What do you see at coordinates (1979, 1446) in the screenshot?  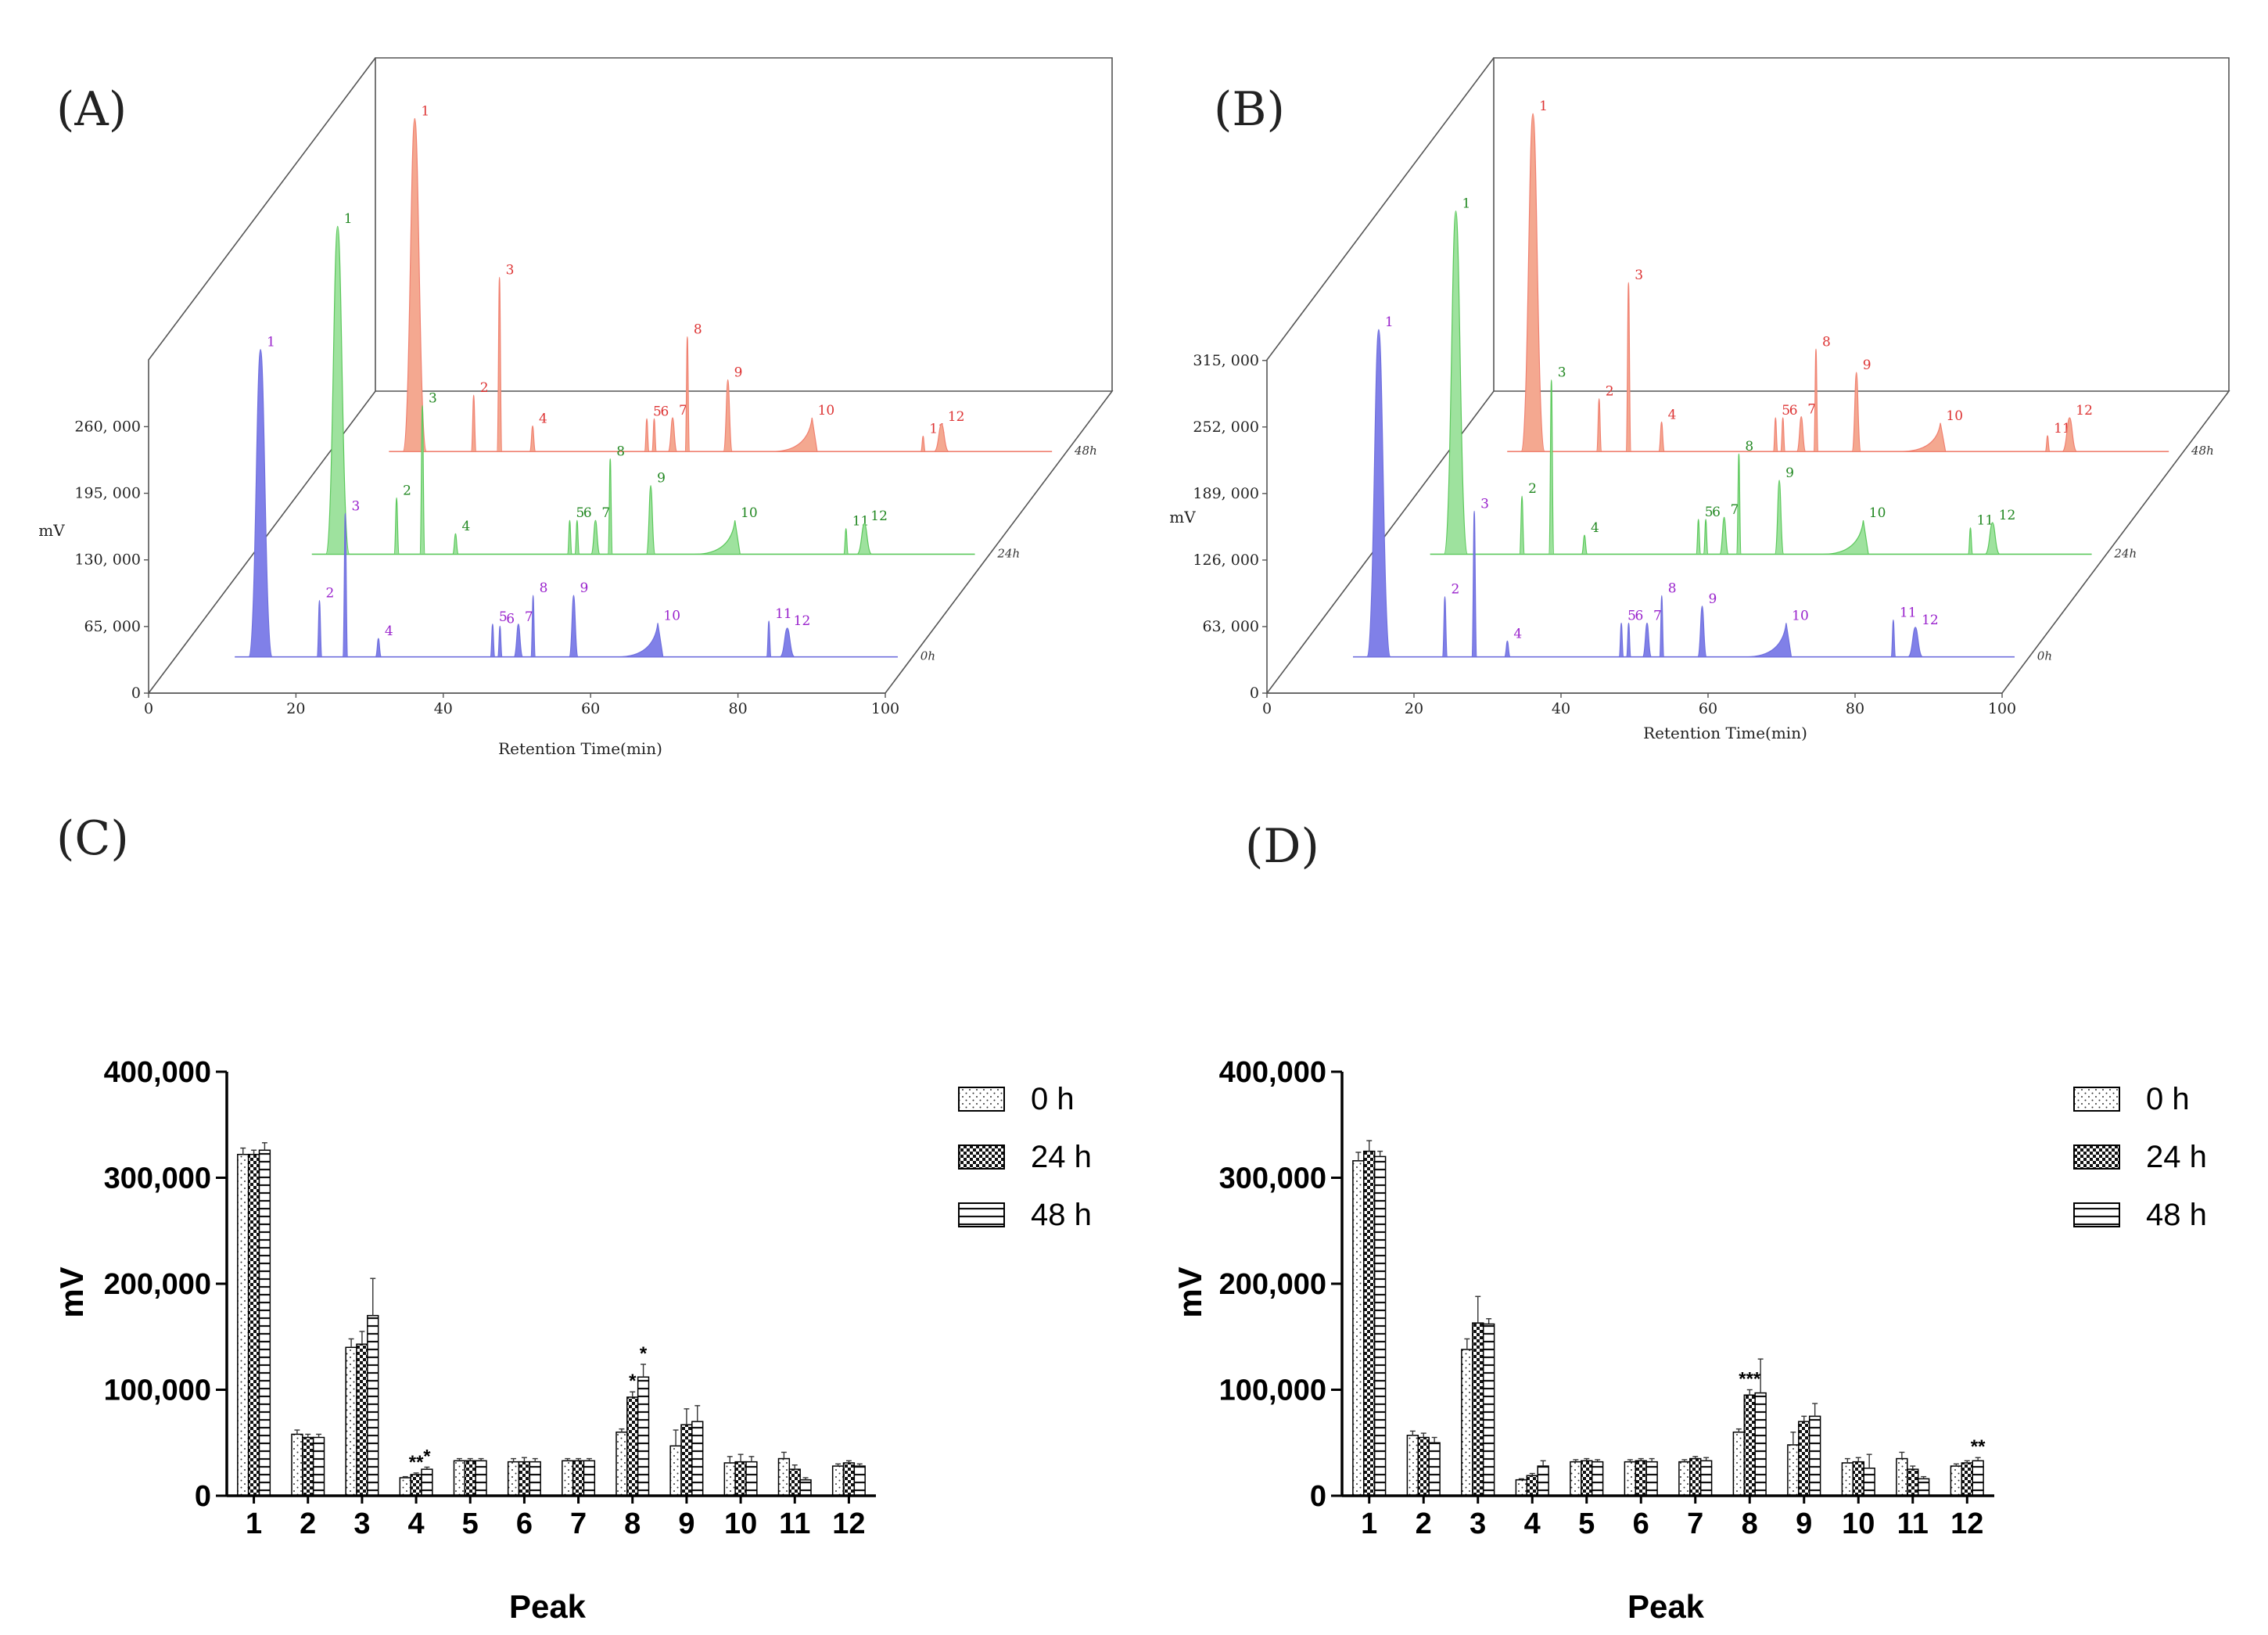 I see `bar-chart-d-significance-12: **` at bounding box center [1979, 1446].